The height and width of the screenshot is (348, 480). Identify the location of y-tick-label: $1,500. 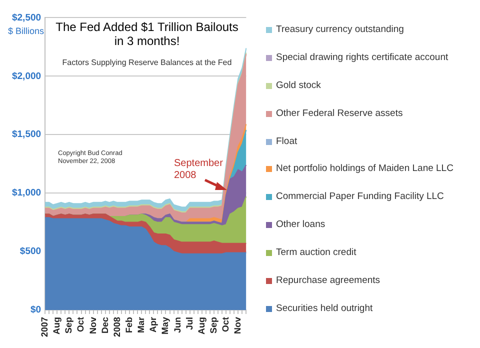
(27, 134).